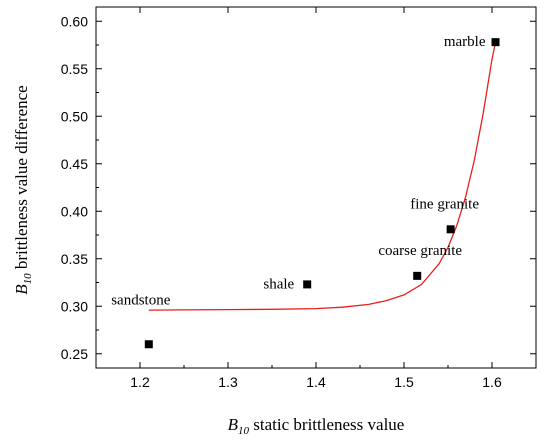 This screenshot has width=550, height=441. Describe the element at coordinates (444, 204) in the screenshot. I see `point-label: fine granite` at that location.